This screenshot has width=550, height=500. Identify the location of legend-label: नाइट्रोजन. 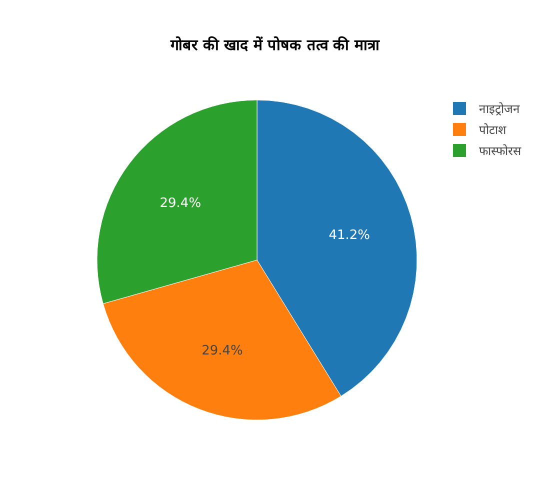
(499, 109).